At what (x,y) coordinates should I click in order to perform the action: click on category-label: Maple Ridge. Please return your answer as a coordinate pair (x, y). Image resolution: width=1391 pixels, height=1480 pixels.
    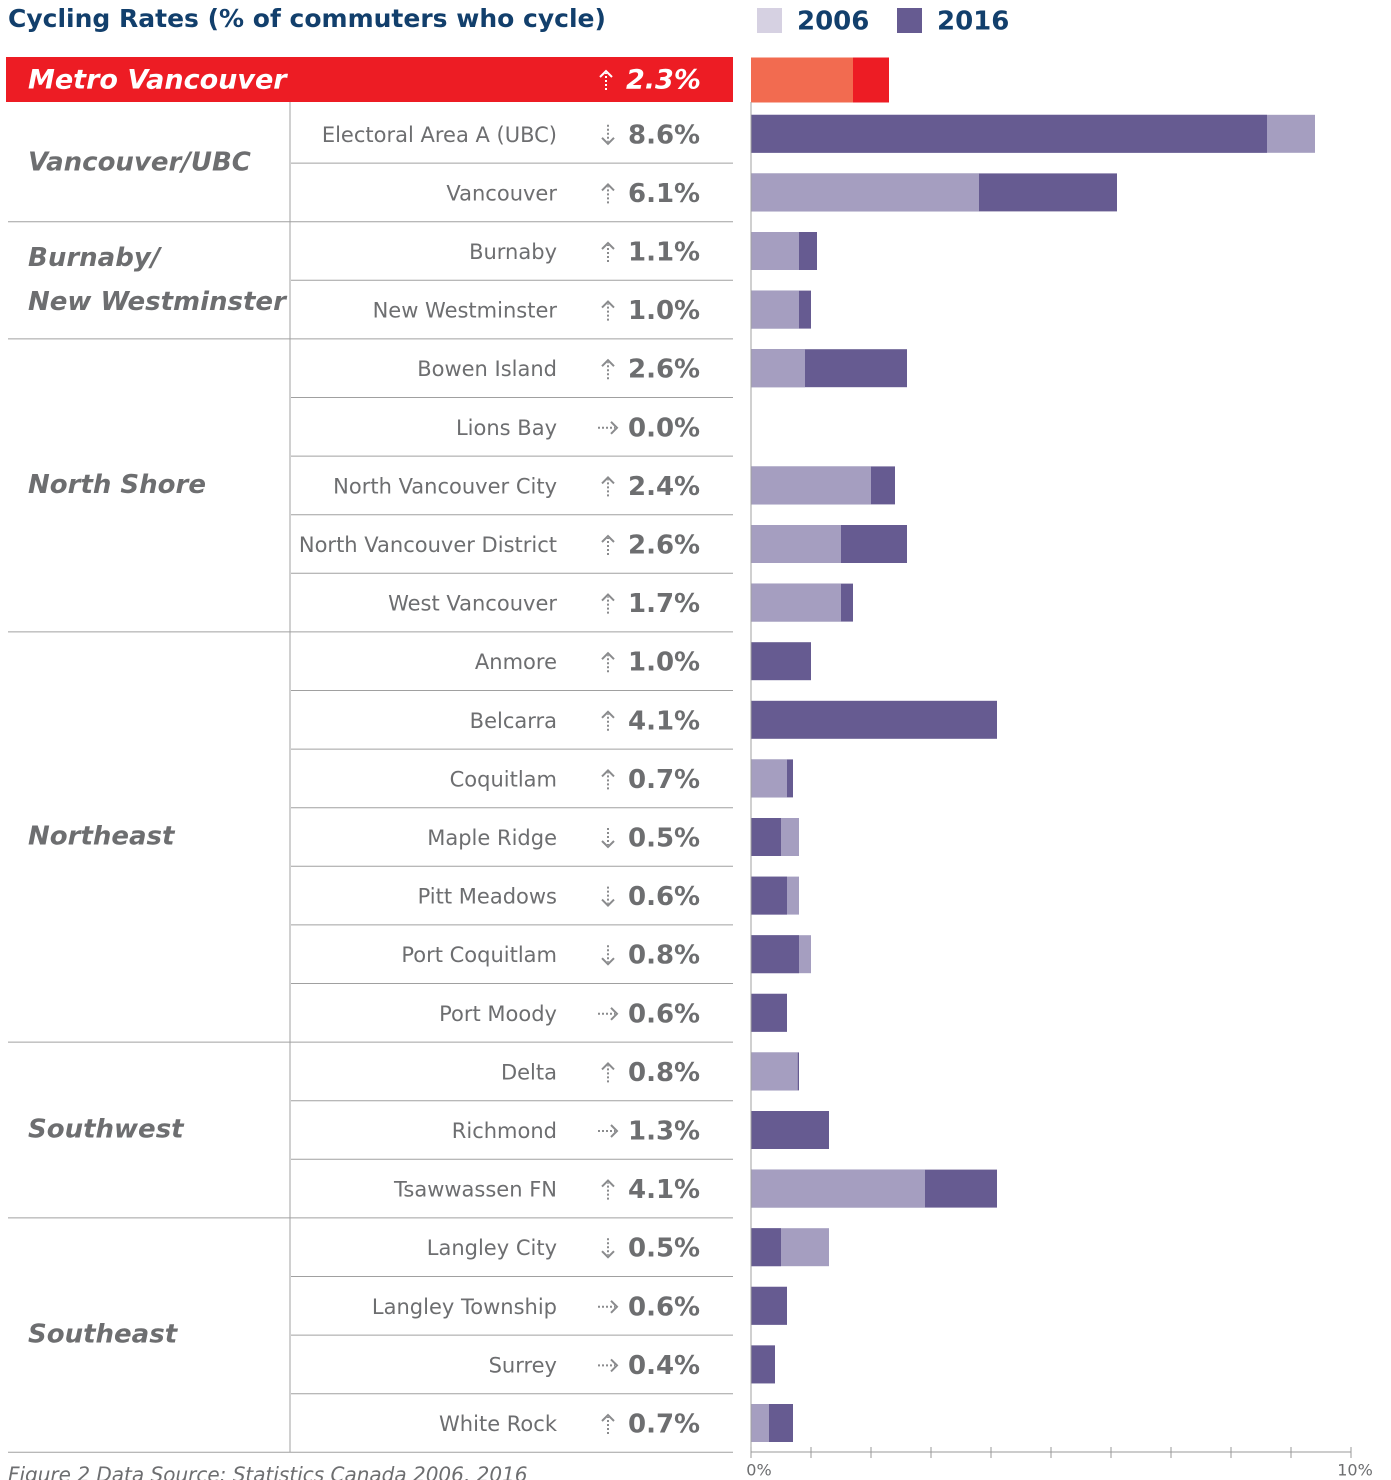
    Looking at the image, I should click on (492, 838).